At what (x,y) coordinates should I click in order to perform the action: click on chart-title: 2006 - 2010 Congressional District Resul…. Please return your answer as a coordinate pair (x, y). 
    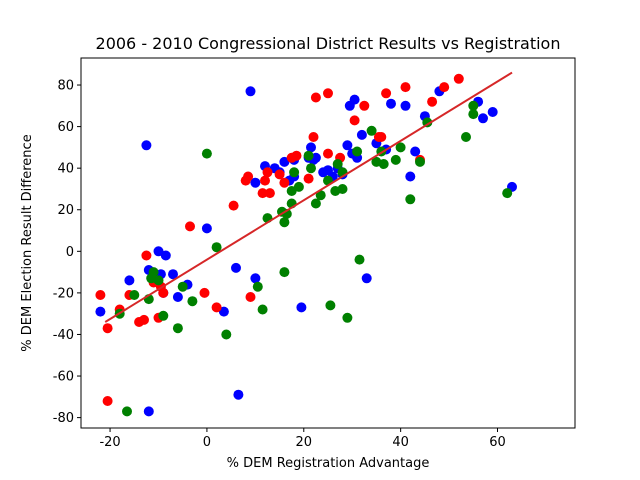
    Looking at the image, I should click on (328, 43).